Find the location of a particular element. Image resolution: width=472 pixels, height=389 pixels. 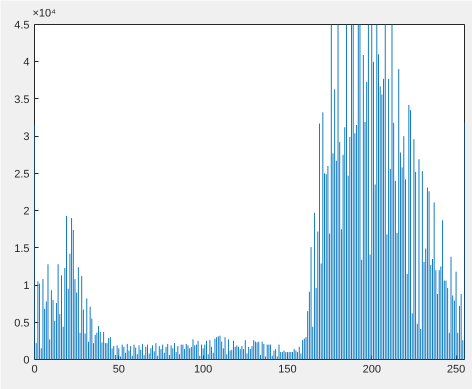

y-tick-label: 4.5 is located at coordinates (22, 26).